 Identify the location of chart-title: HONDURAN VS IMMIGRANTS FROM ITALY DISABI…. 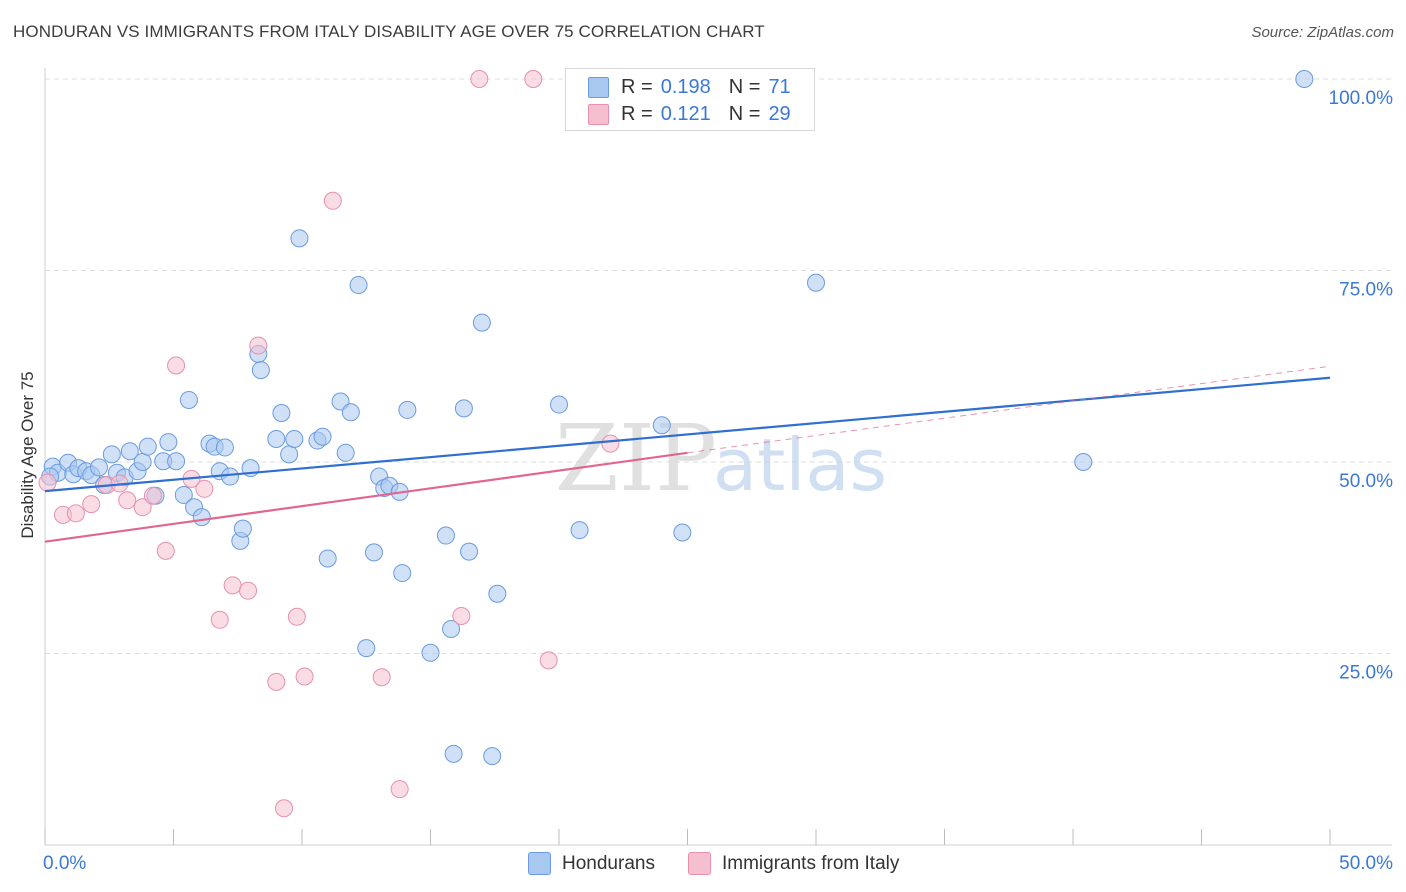
(389, 31).